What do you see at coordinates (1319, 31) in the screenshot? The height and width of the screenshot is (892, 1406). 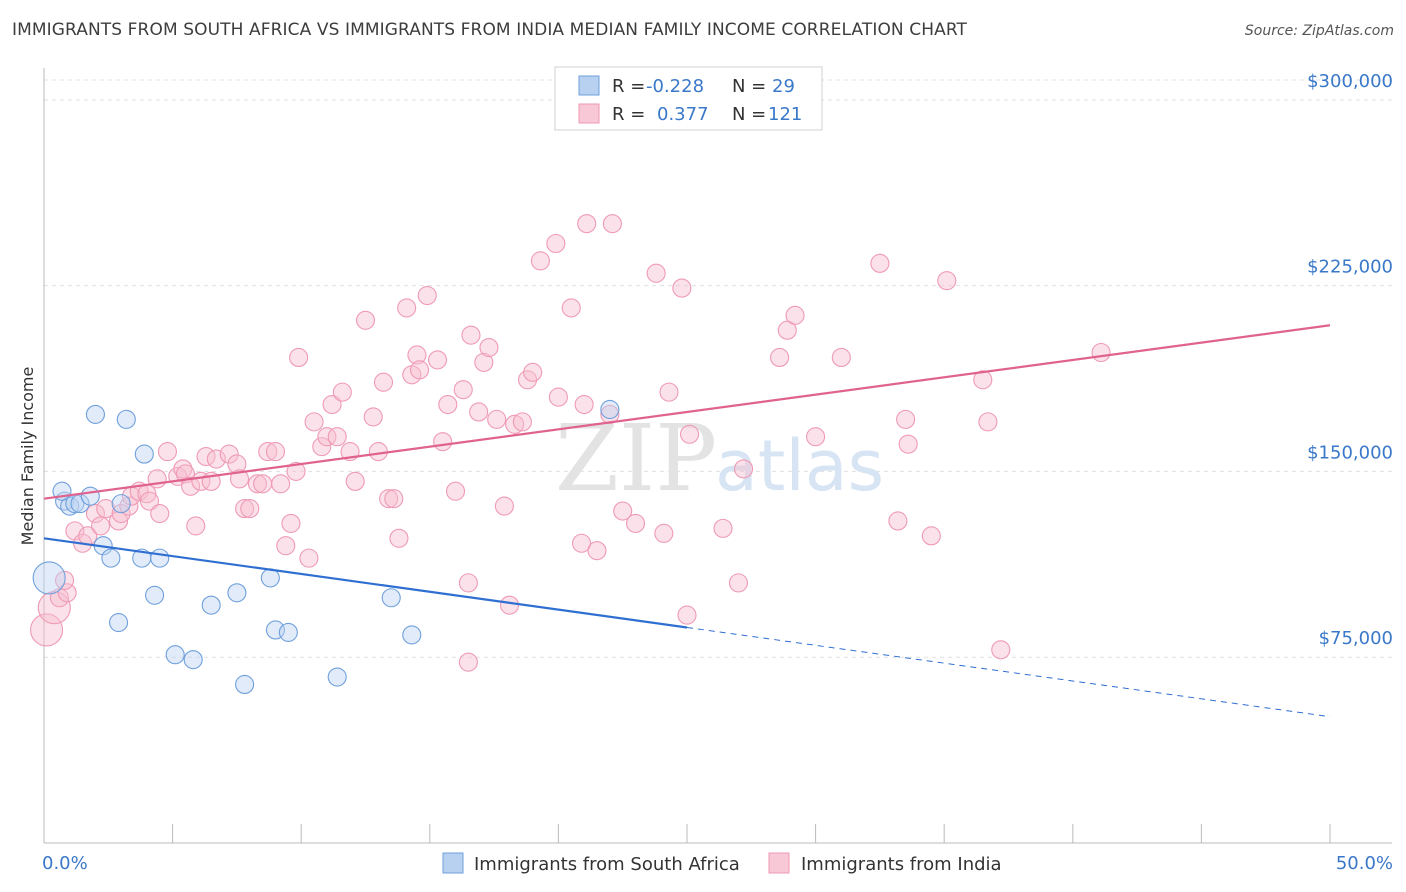 I see `source-credit: Source: ZipAtlas.com` at bounding box center [1319, 31].